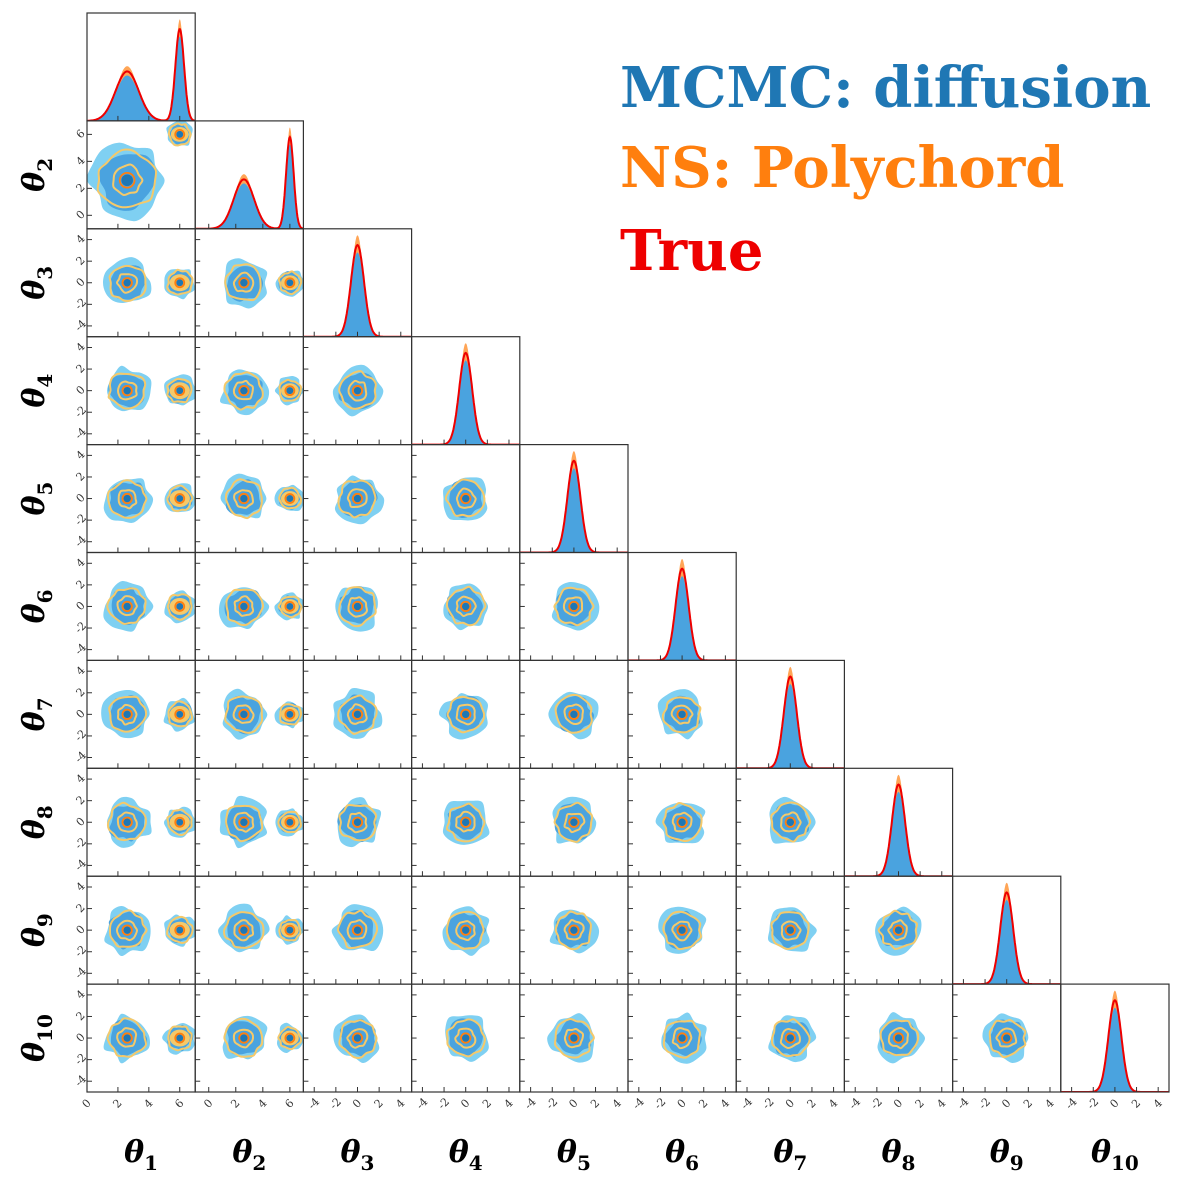 Image resolution: width=1186 pixels, height=1180 pixels. Describe the element at coordinates (574, 1155) in the screenshot. I see `x-axis-label: θ5` at that location.